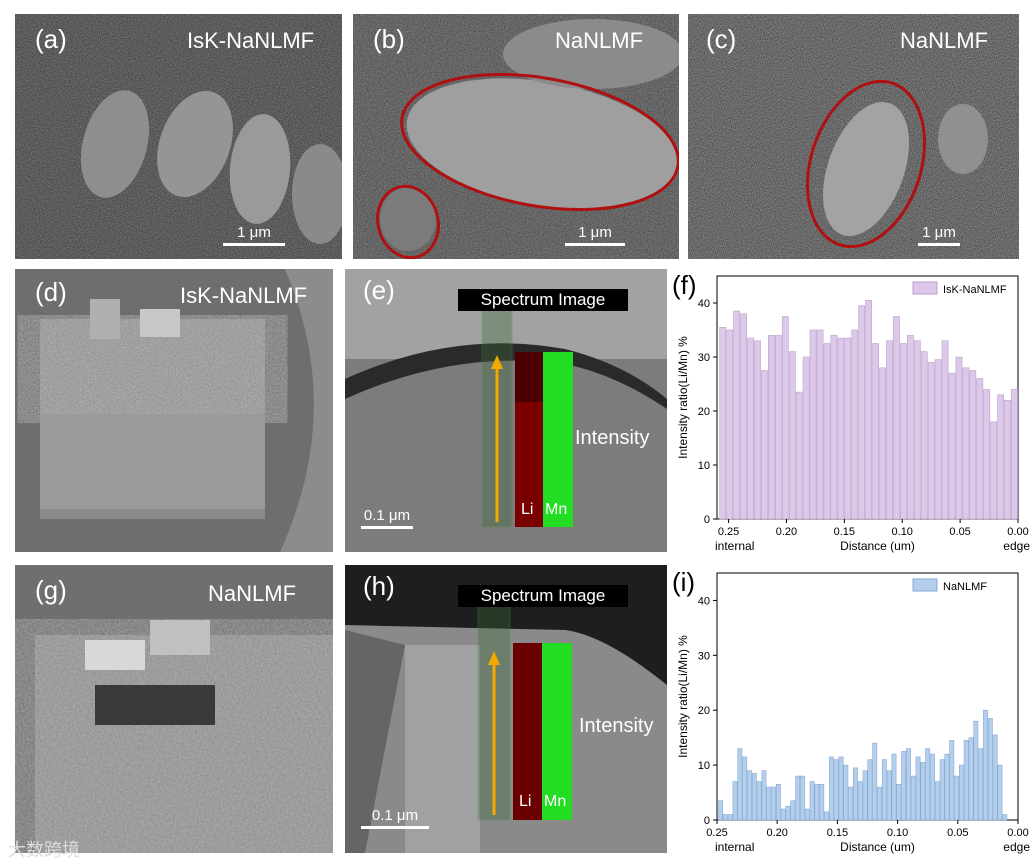 This screenshot has width=1034, height=868. What do you see at coordinates (704, 358) in the screenshot?
I see `y-tick-label: 30` at bounding box center [704, 358].